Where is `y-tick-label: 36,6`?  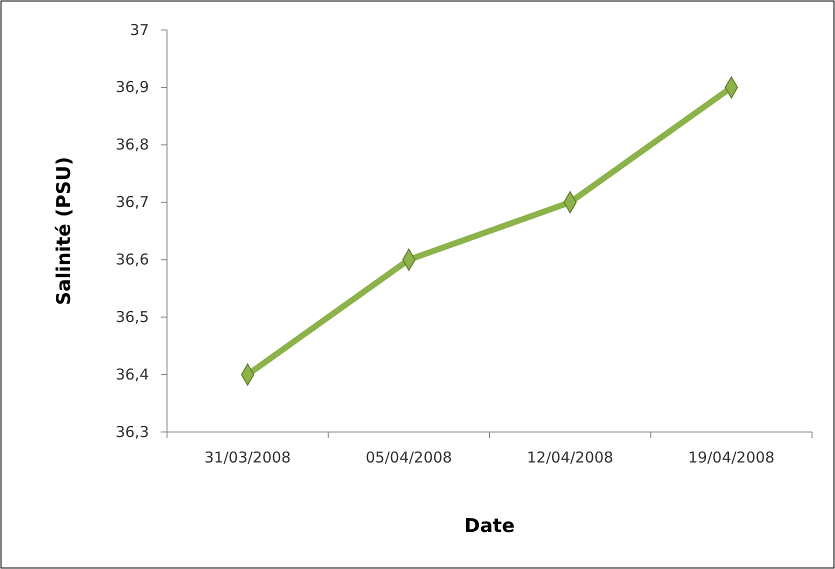
y-tick-label: 36,6 is located at coordinates (132, 259).